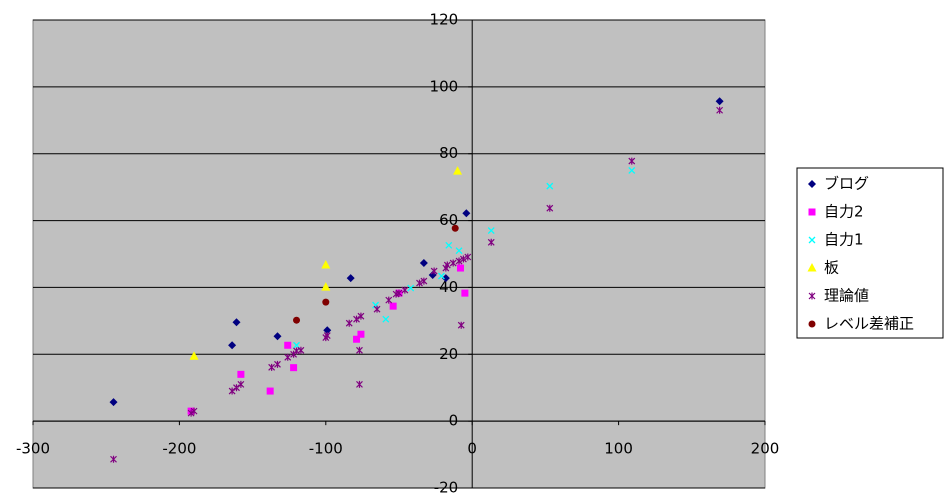 The height and width of the screenshot is (502, 946). Describe the element at coordinates (765, 449) in the screenshot. I see `x-tick-label: 200` at that location.